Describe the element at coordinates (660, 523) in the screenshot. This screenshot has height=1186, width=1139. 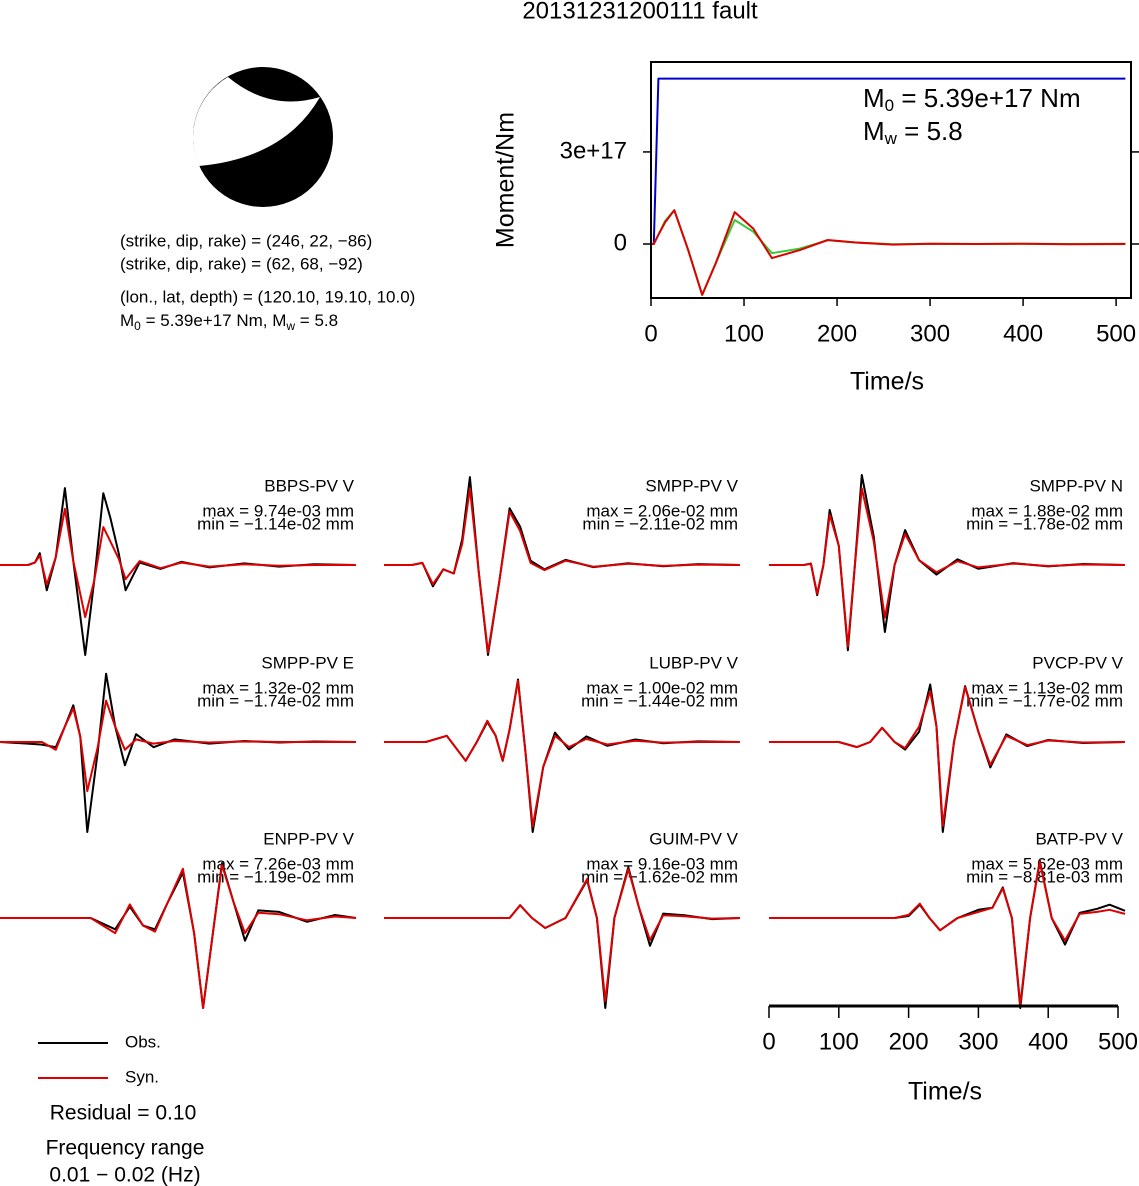
I see `panel-annotation: min = −2.11e-02 mm` at that location.